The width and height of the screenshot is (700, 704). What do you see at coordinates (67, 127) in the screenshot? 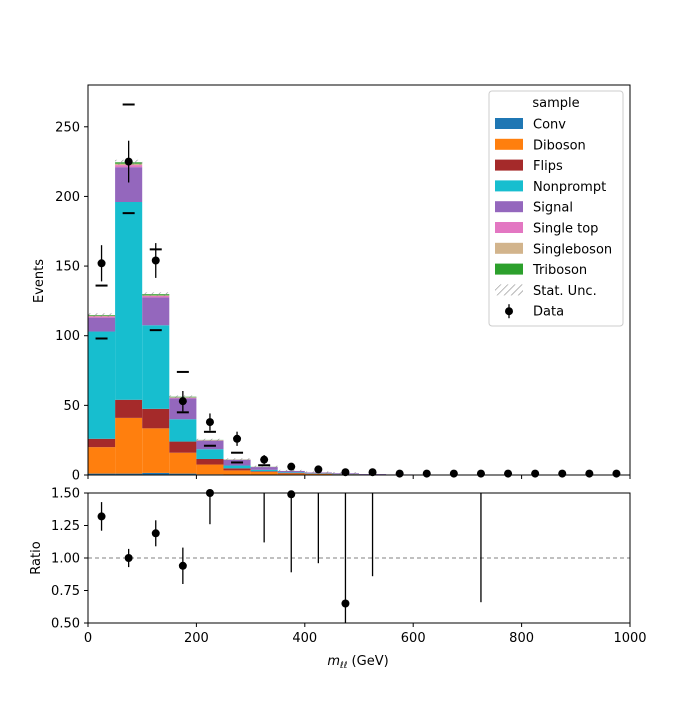
I see `y-tick-label: 250` at bounding box center [67, 127].